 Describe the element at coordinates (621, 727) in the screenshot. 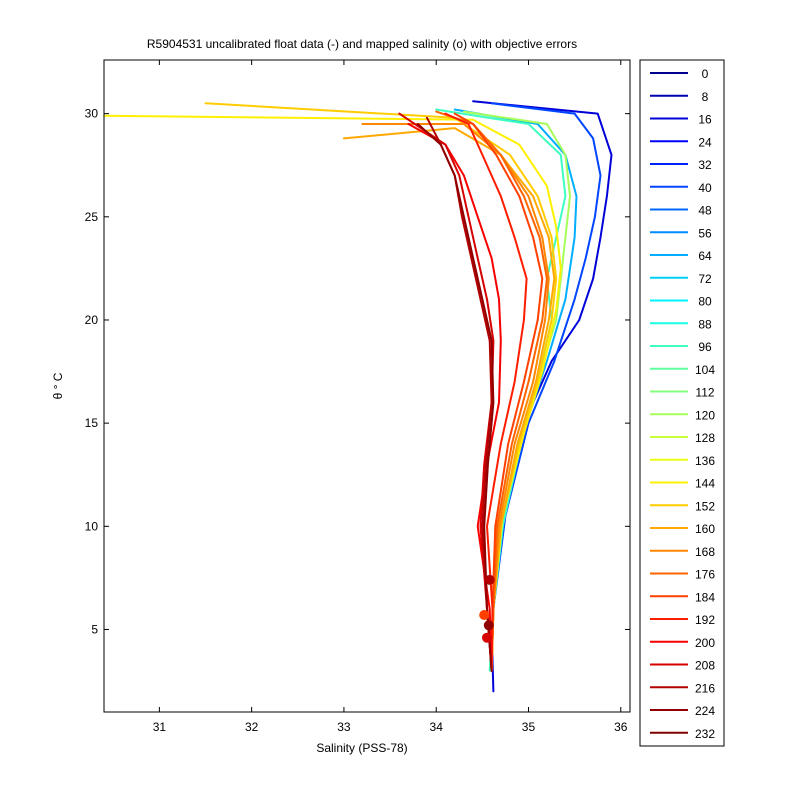

I see `x-tick-label: 36` at that location.